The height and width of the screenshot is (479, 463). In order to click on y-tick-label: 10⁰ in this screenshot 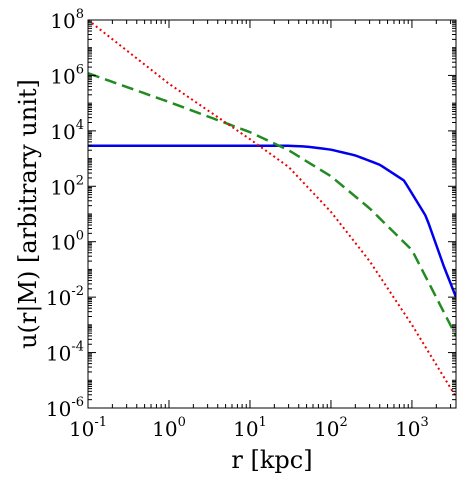, I will do `click(67, 242)`.